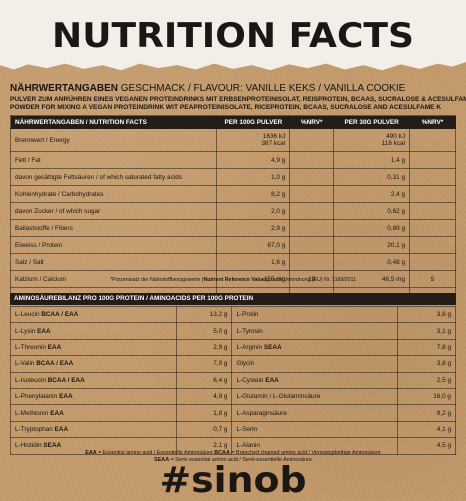 Image resolution: width=466 pixels, height=501 pixels. I want to click on amino-name: L-Serin, so click(315, 429).